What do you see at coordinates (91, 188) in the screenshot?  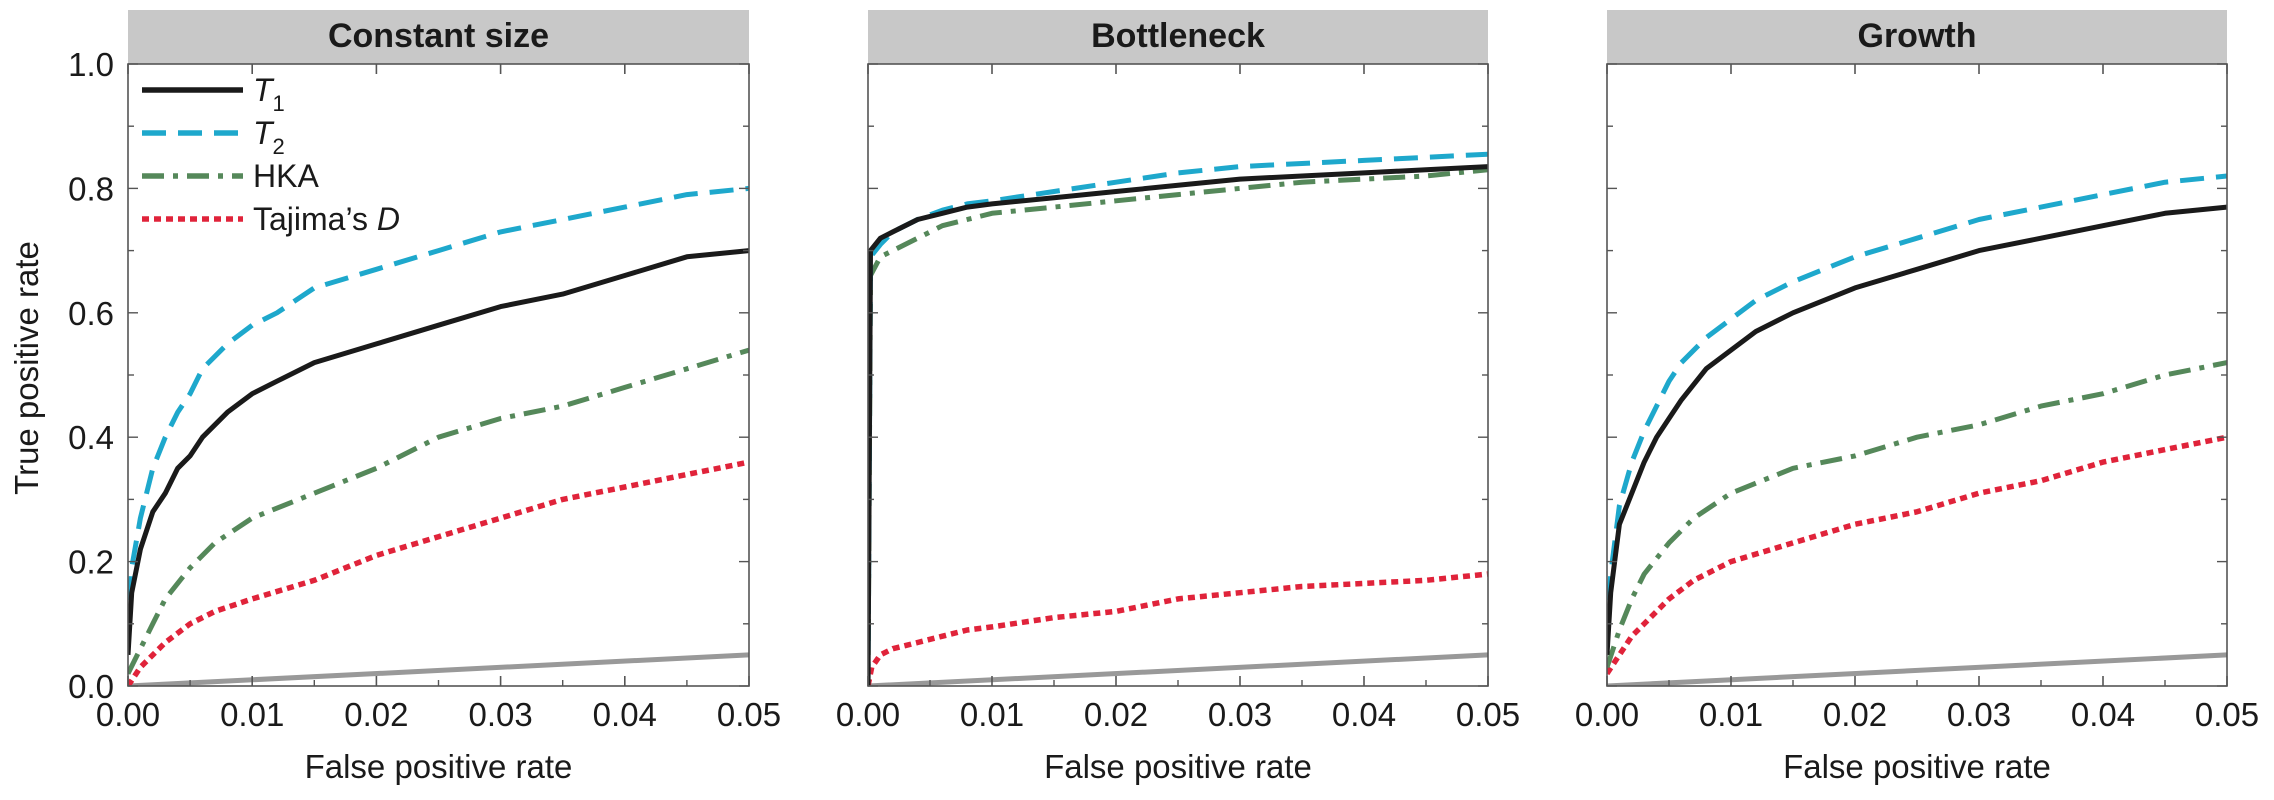 I see `y-tick-label: 0.8` at bounding box center [91, 188].